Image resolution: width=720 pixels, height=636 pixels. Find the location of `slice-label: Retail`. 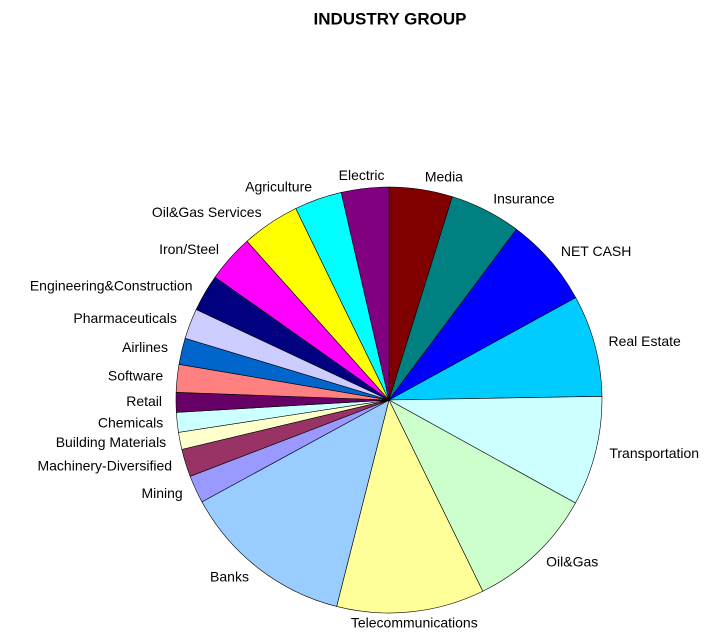

slice-label: Retail is located at coordinates (144, 401).